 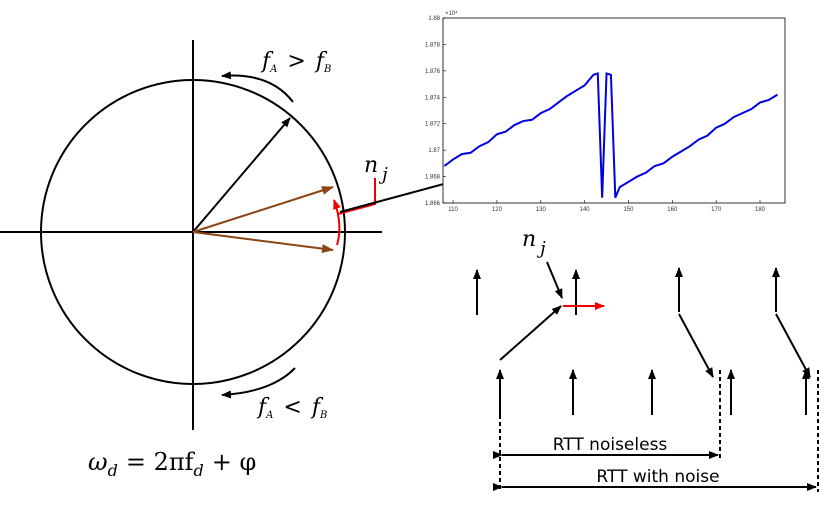 What do you see at coordinates (453, 210) in the screenshot?
I see `x-tick-label: 110` at bounding box center [453, 210].